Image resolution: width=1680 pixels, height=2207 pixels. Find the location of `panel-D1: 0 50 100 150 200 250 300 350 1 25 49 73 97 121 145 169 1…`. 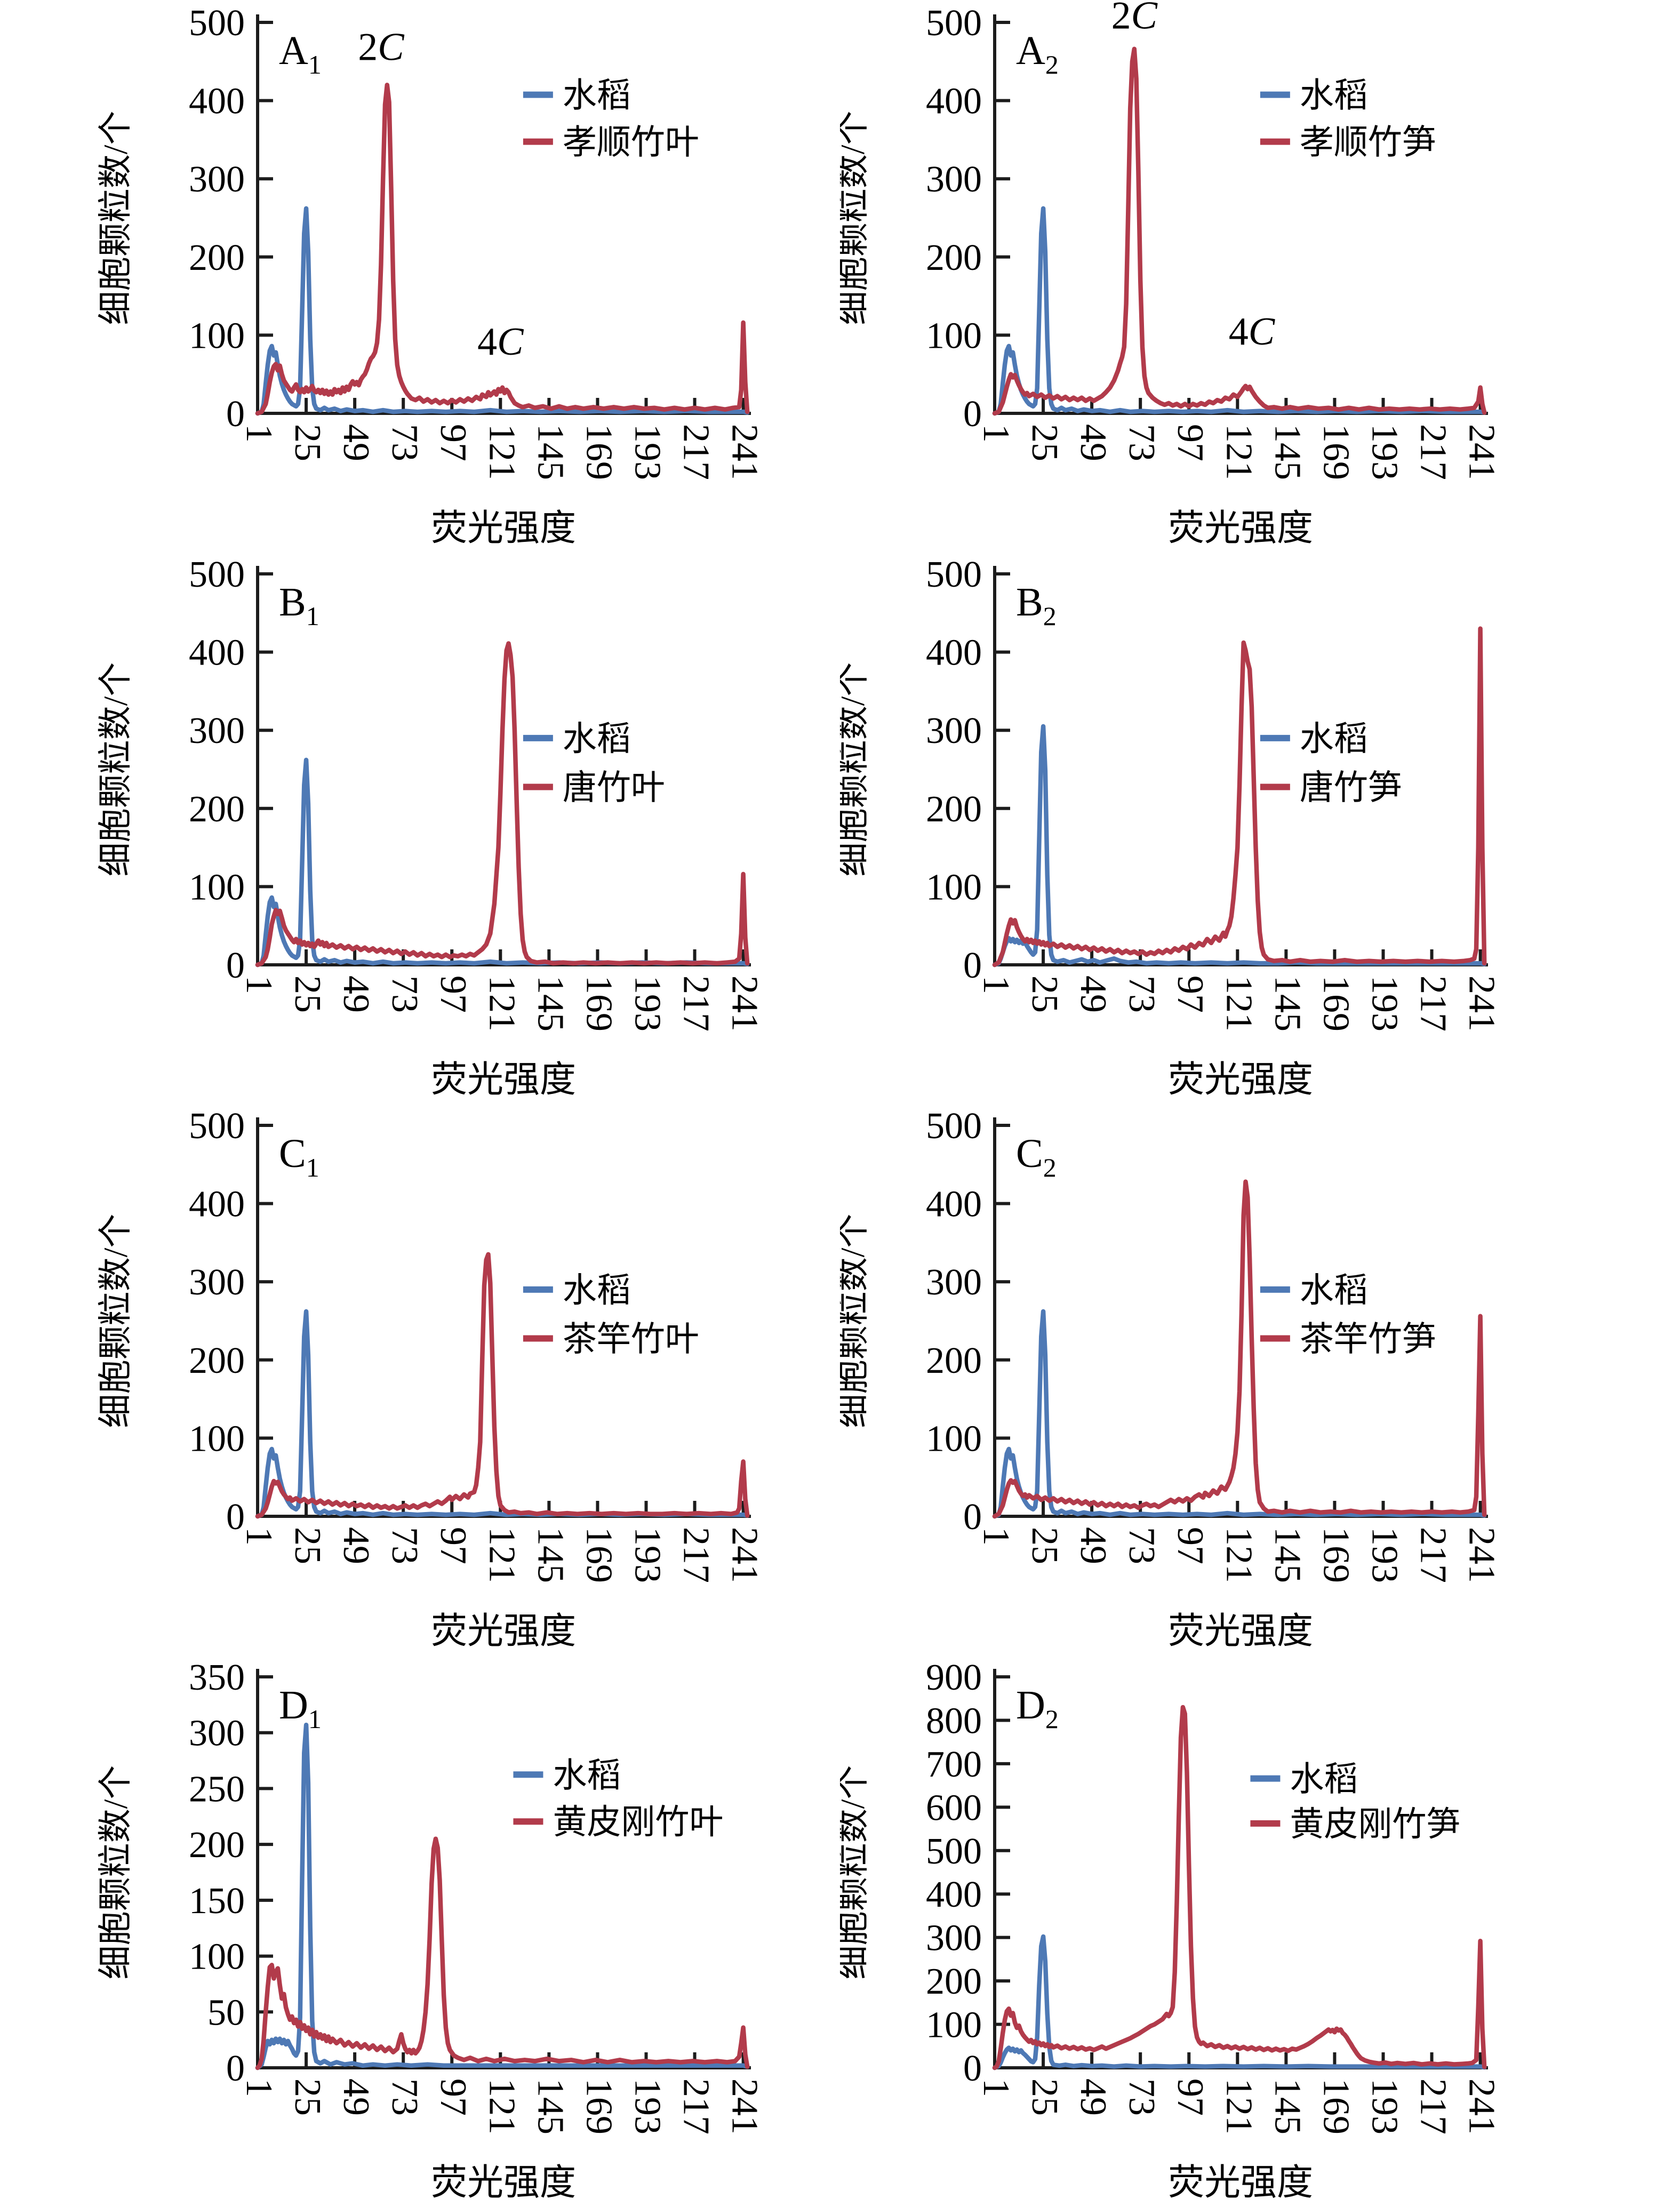

panel-D1: 0 50 100 150 200 250 300 350 1 25 49 73 97 121 145 169 1… is located at coordinates (420, 1930).